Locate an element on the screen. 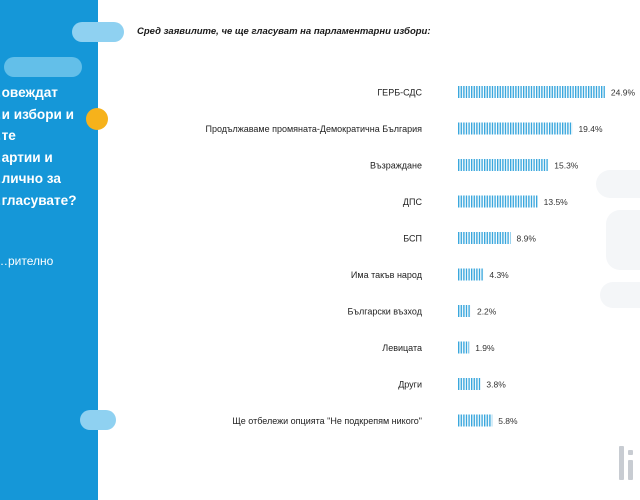 Image resolution: width=640 pixels, height=500 pixels. orange-dot is located at coordinates (97, 119).